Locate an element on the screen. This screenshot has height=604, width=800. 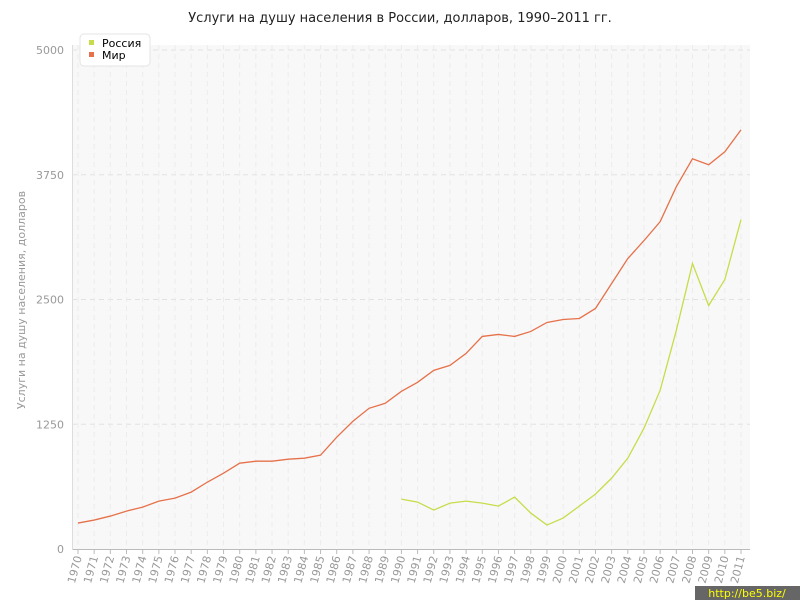
y-tick-label: 3750 is located at coordinates (50, 175).